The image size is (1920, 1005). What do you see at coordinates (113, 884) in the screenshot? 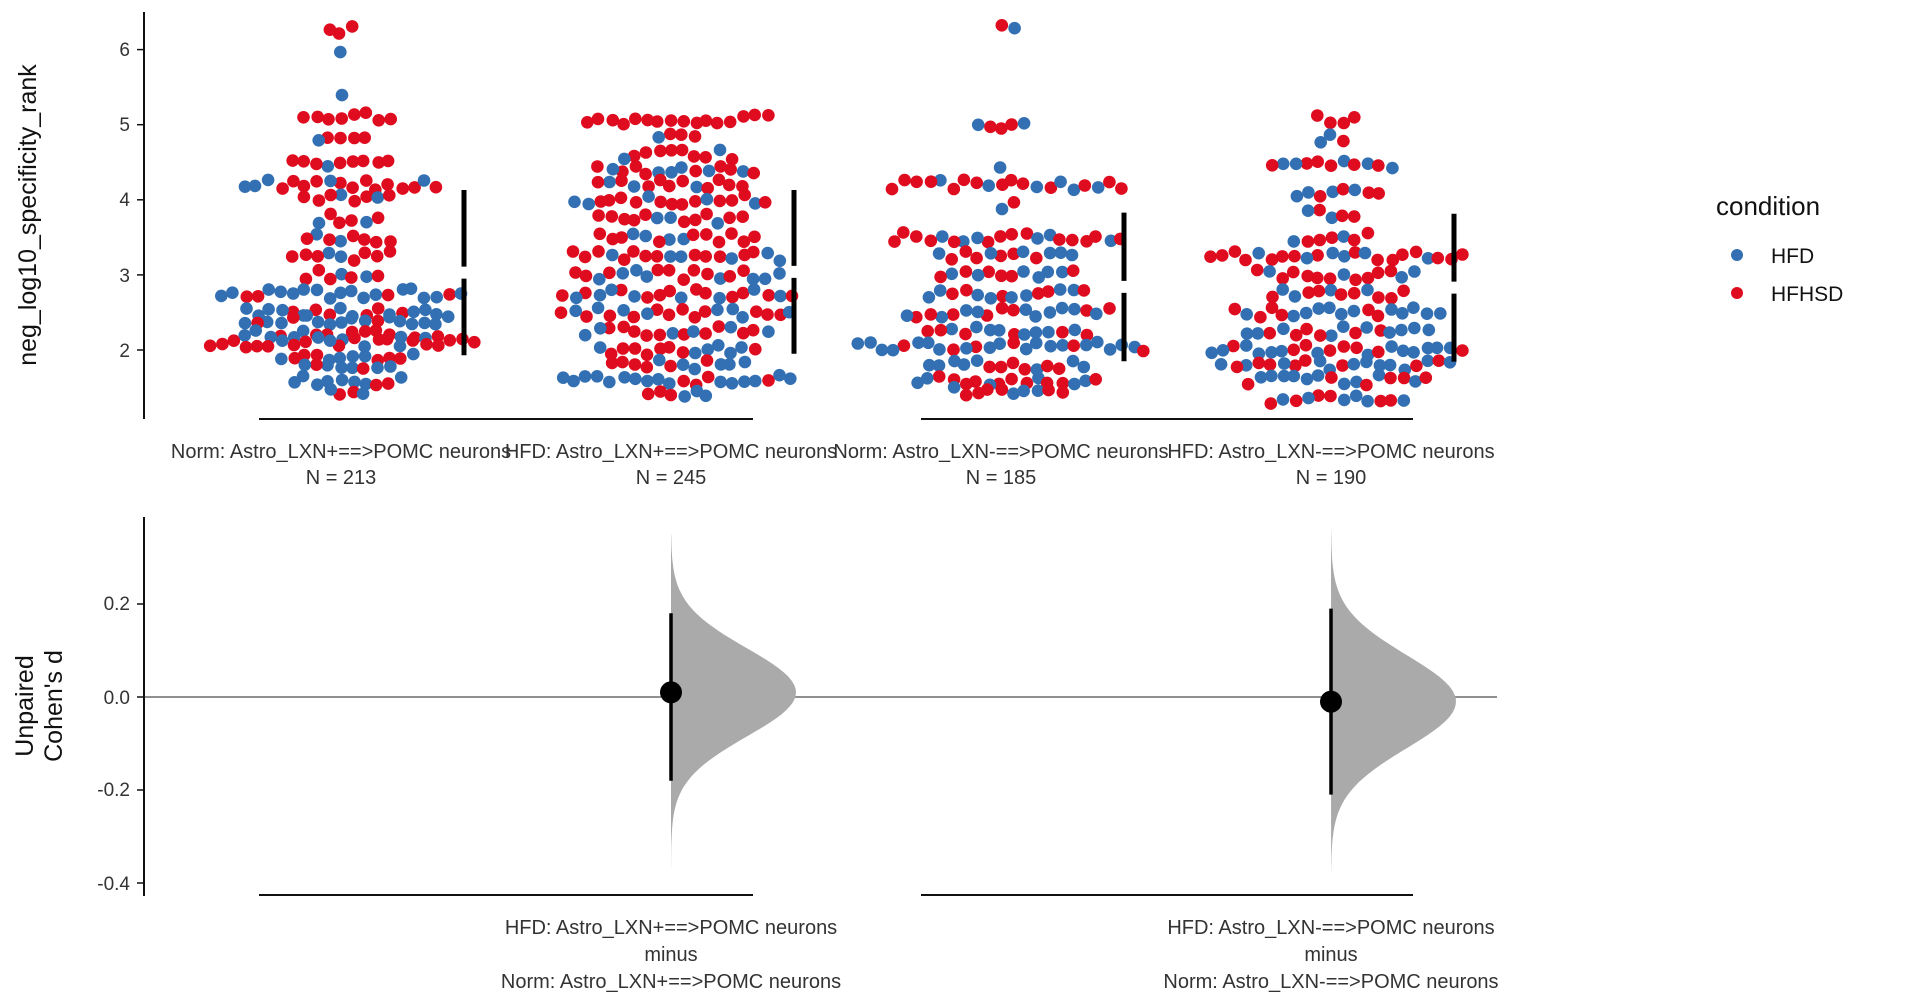
I see `bottom-y-tick-label: -0.4` at bounding box center [113, 884].